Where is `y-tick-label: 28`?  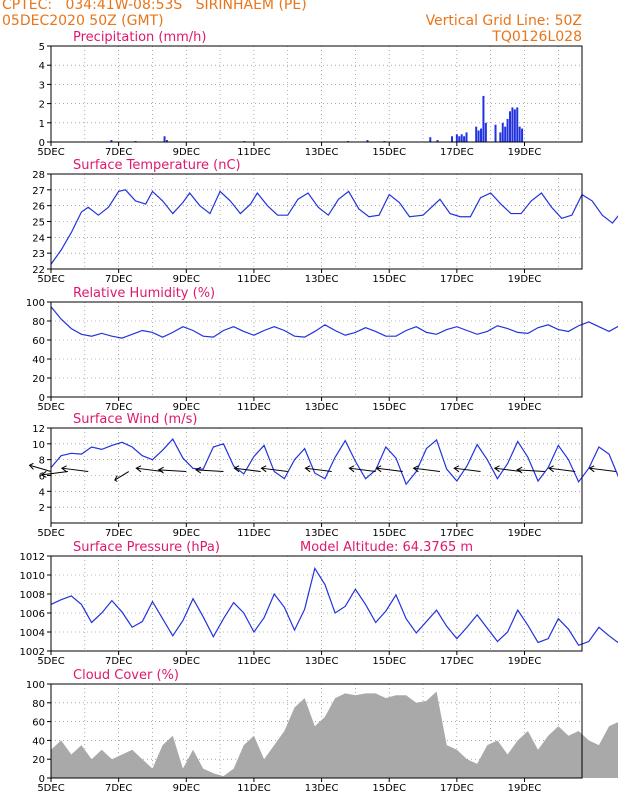
y-tick-label: 28 is located at coordinates (38, 175).